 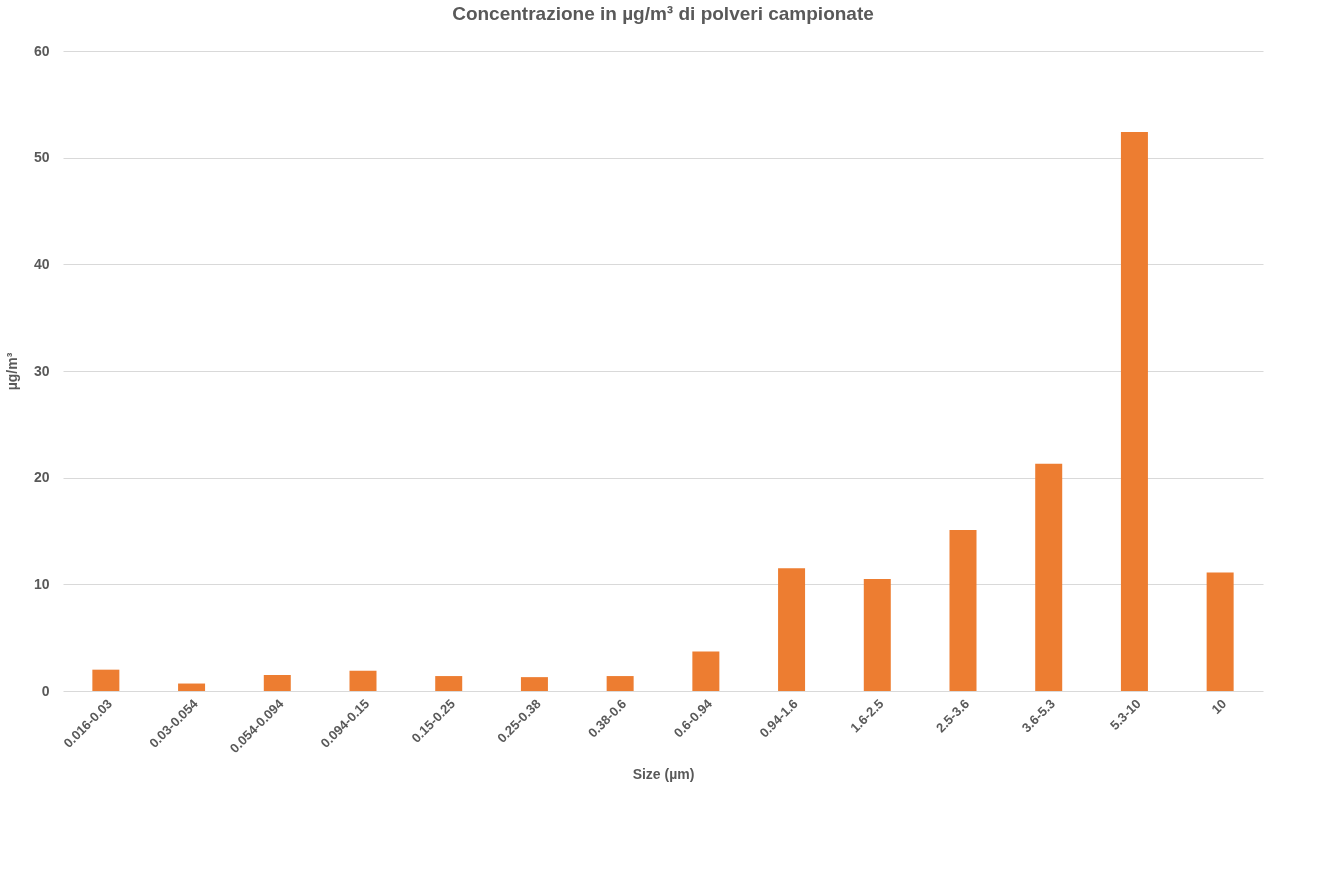 I want to click on chart-title: Concentrazione in µg/m³ di polveri campionate, so click(x=663, y=13).